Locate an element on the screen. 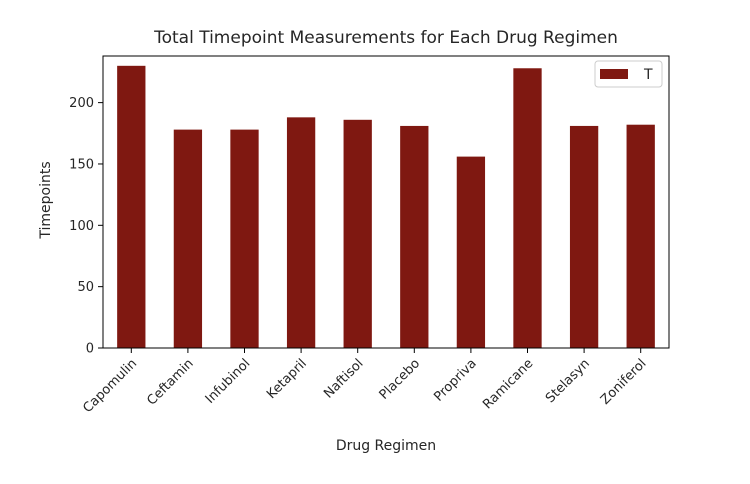  legend-label: T is located at coordinates (648, 75).